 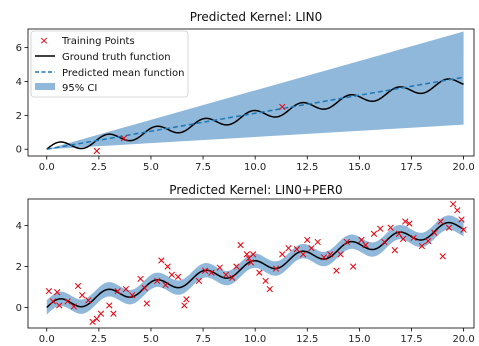 I want to click on chart-title: Predicted Kernel: LIN0, so click(x=256, y=17).